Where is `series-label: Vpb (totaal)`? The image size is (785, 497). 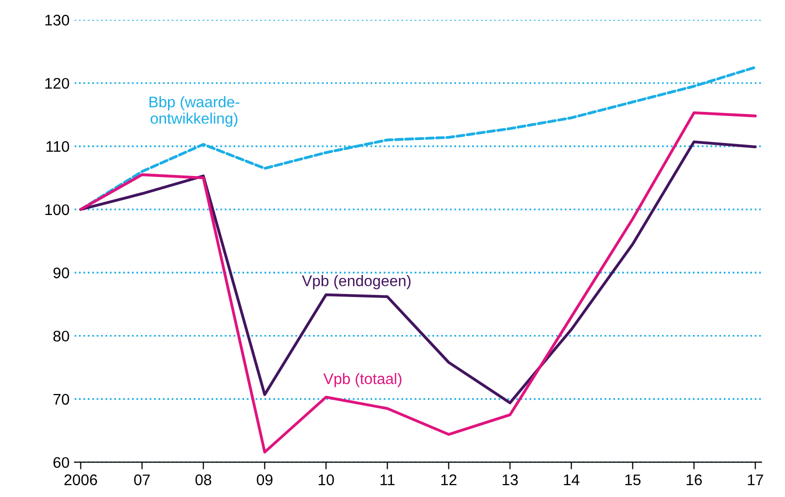
series-label: Vpb (totaal) is located at coordinates (362, 380).